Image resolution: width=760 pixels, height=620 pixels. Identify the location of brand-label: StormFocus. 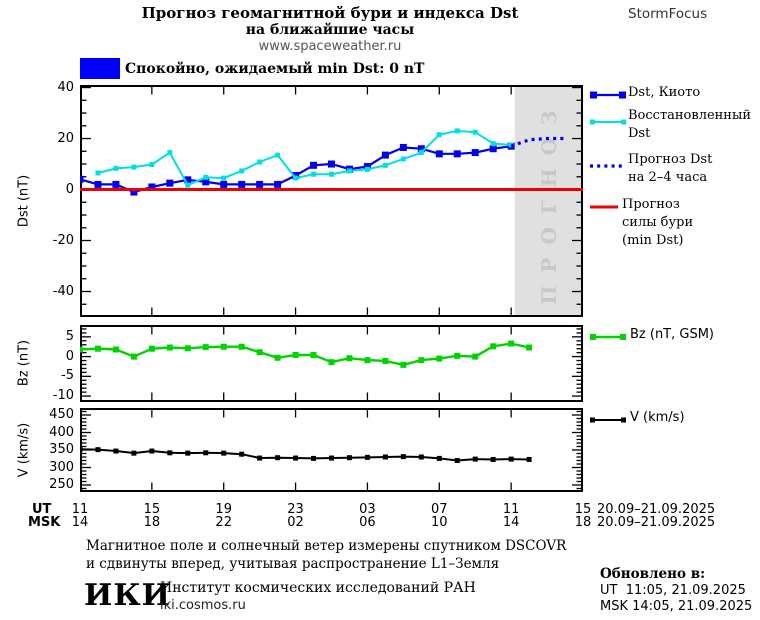
(668, 14).